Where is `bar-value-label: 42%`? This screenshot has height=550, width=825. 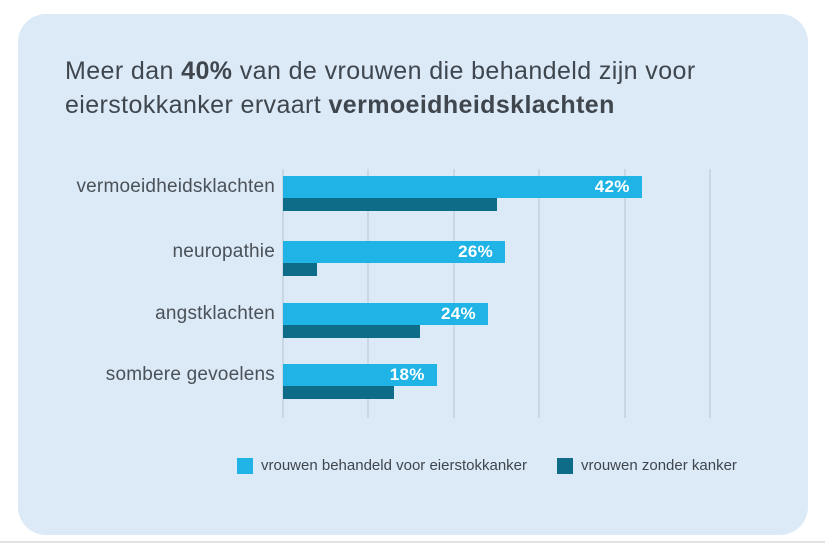 bar-value-label: 42% is located at coordinates (612, 186).